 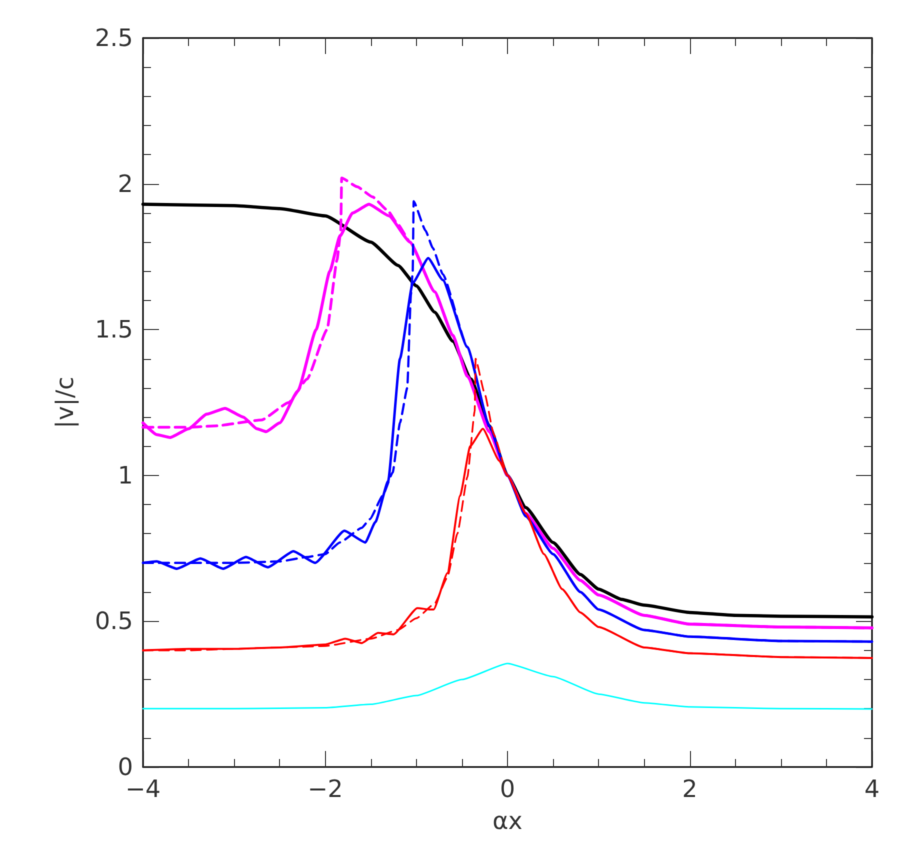 What do you see at coordinates (113, 330) in the screenshot?
I see `y-tick-label: 1.5` at bounding box center [113, 330].